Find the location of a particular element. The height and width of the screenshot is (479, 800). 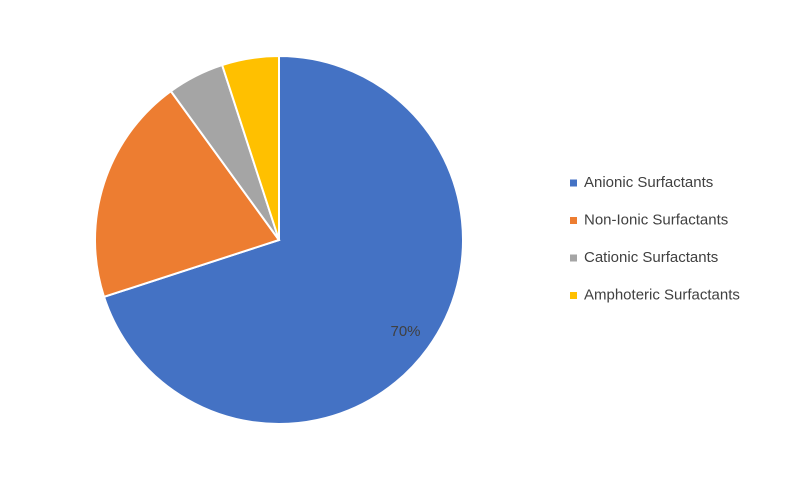

legend-label: Amphoteric Surfactants is located at coordinates (662, 294).